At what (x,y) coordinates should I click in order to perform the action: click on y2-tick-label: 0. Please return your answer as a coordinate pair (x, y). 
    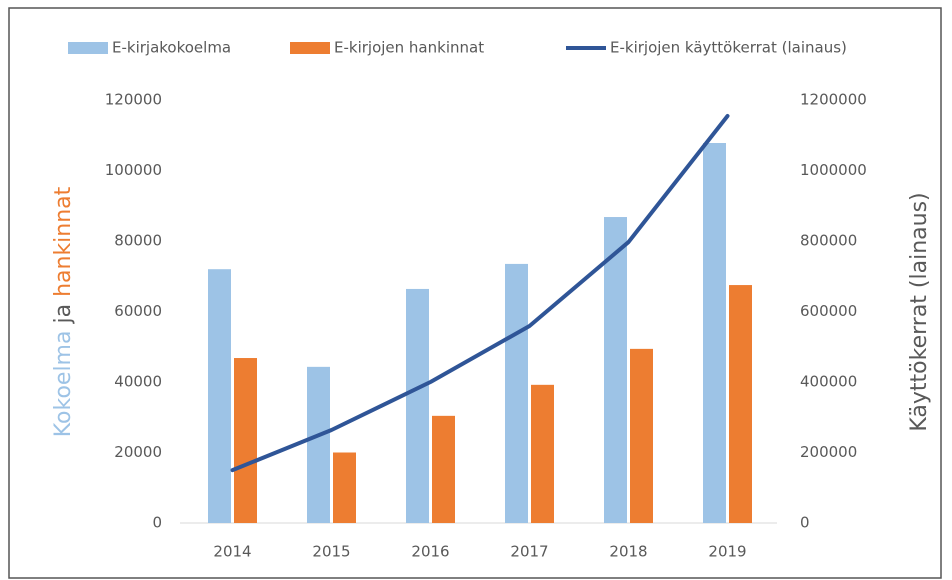
    Looking at the image, I should click on (805, 523).